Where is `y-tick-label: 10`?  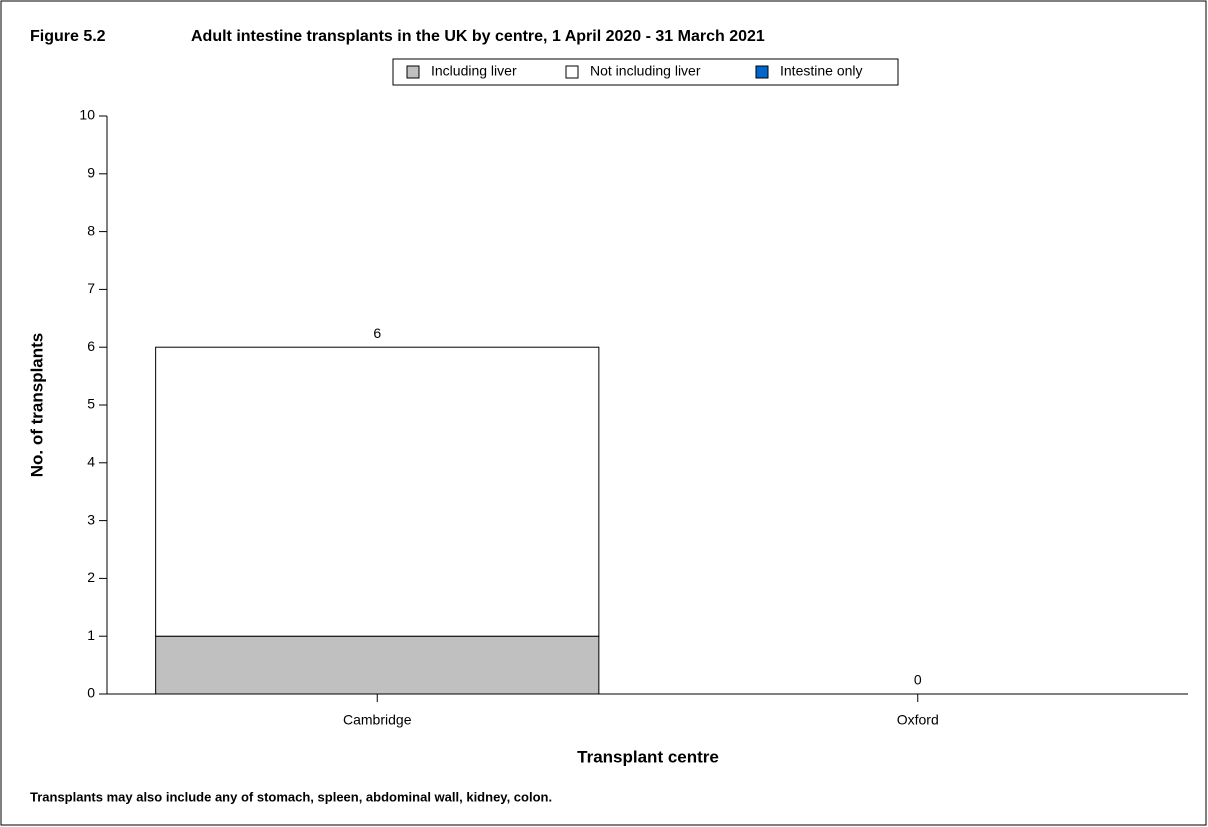
y-tick-label: 10 is located at coordinates (87, 115).